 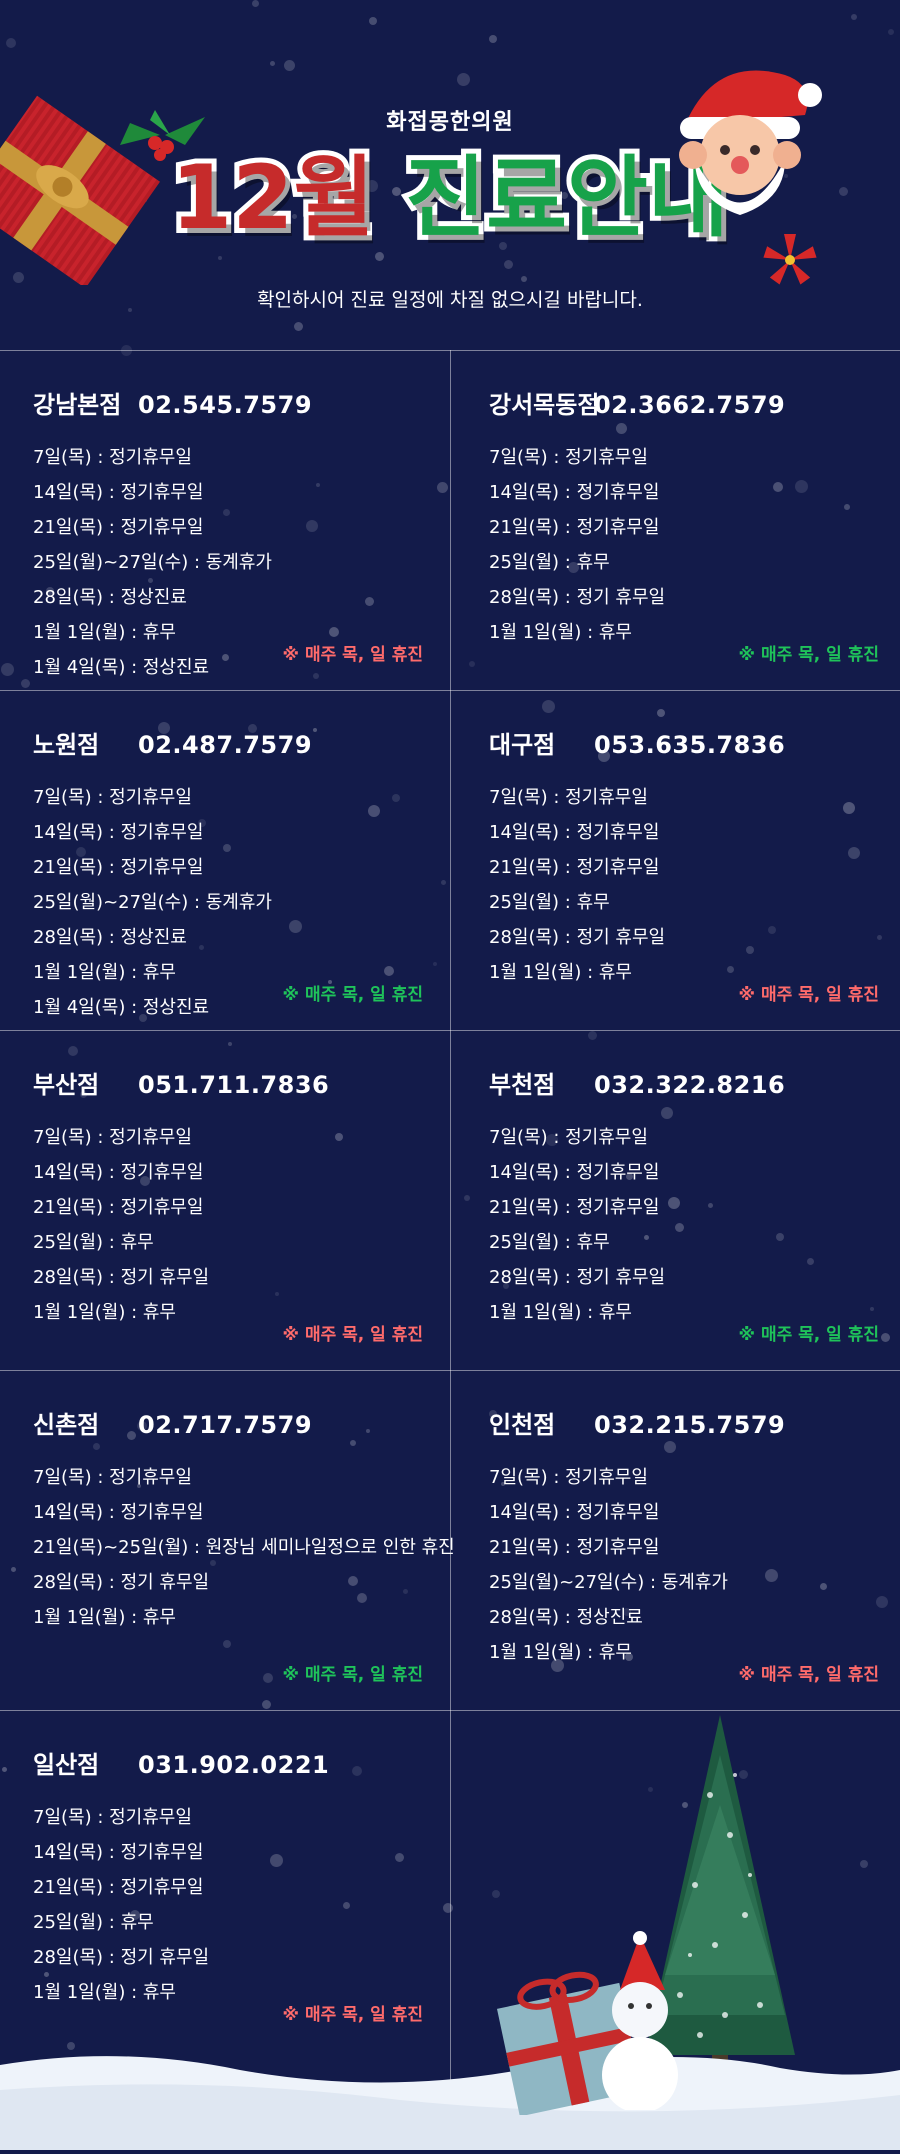 What do you see at coordinates (450, 300) in the screenshot?
I see `subtitle: 확인하시어 진료 일정에 차질 없으시길 바랍니다.` at bounding box center [450, 300].